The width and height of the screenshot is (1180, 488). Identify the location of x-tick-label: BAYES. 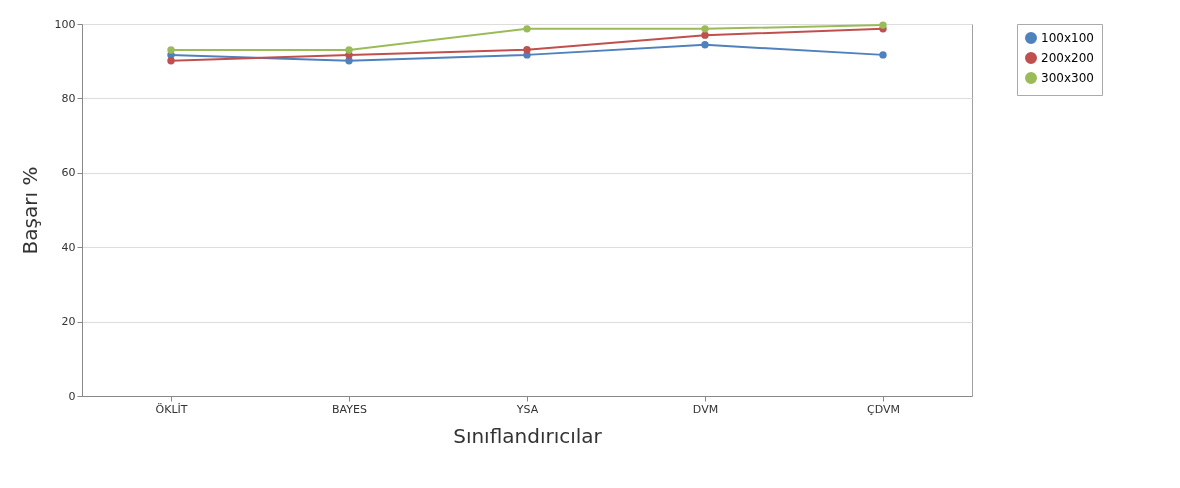
(349, 409).